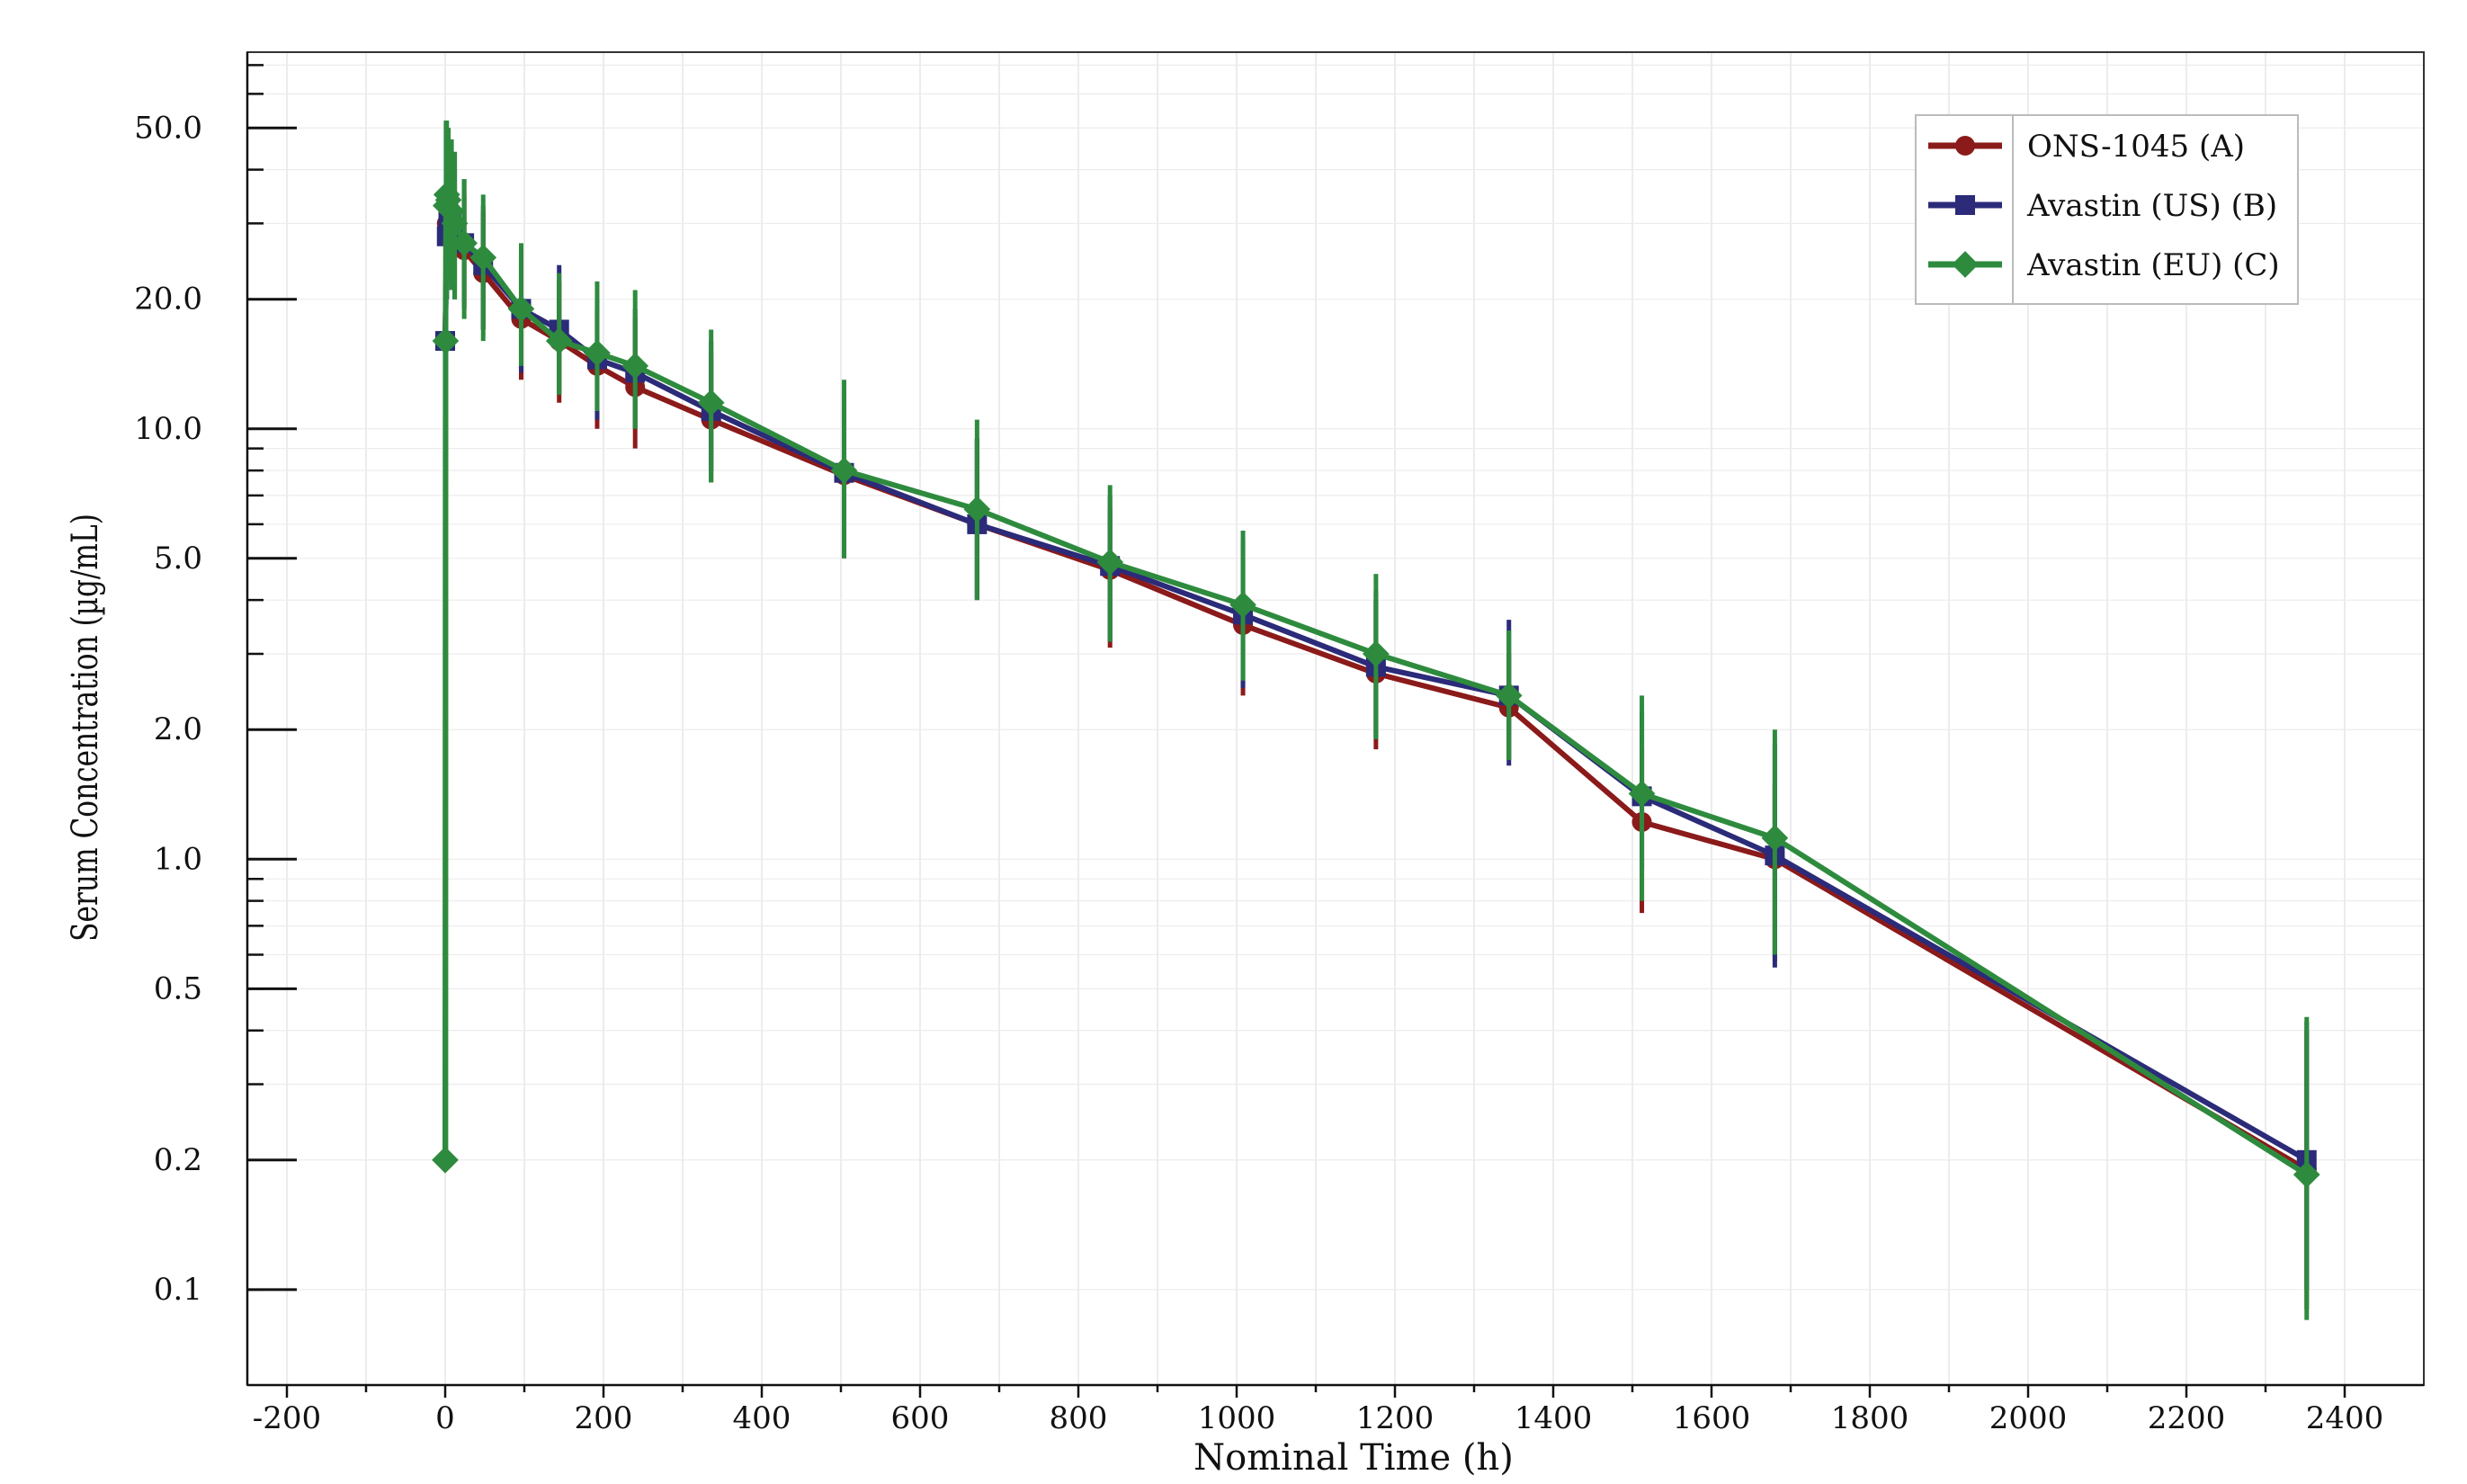 The height and width of the screenshot is (1484, 2467). I want to click on legend-item: ONS-1045 (A), so click(2086, 147).